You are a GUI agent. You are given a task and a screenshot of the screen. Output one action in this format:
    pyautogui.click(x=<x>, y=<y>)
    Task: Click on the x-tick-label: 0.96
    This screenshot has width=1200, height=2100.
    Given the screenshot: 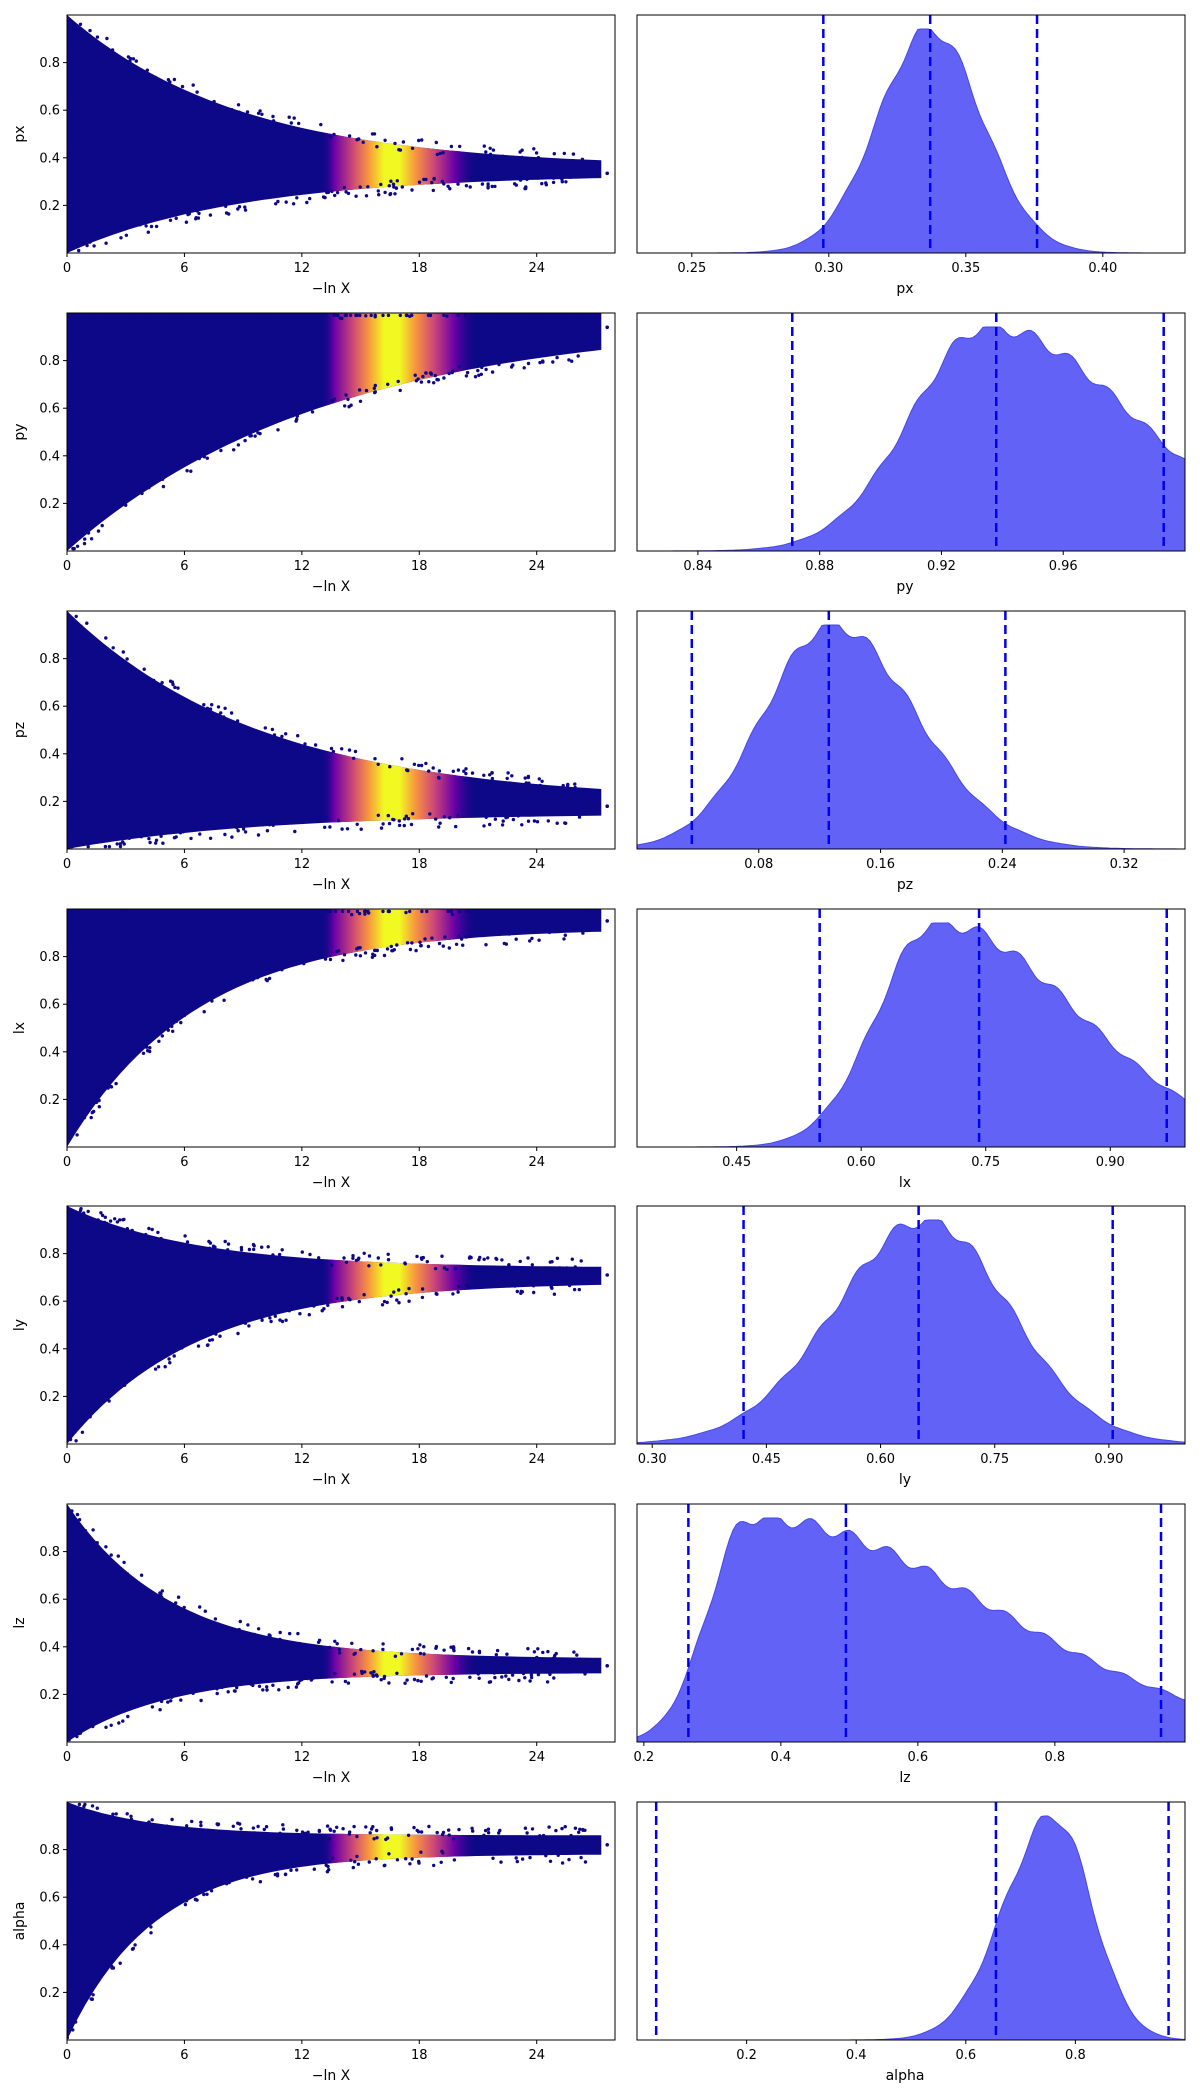 What is the action you would take?
    pyautogui.click(x=1063, y=566)
    